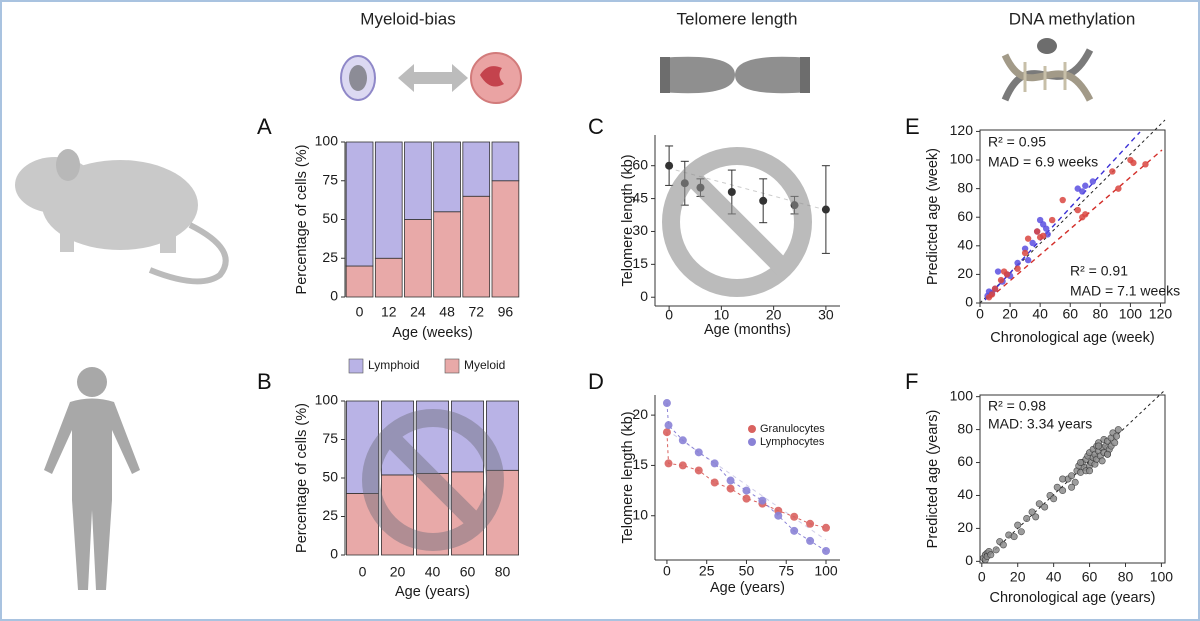 This screenshot has width=1200, height=621. What do you see at coordinates (1101, 314) in the screenshot?
I see `x-tick-label: 80` at bounding box center [1101, 314].